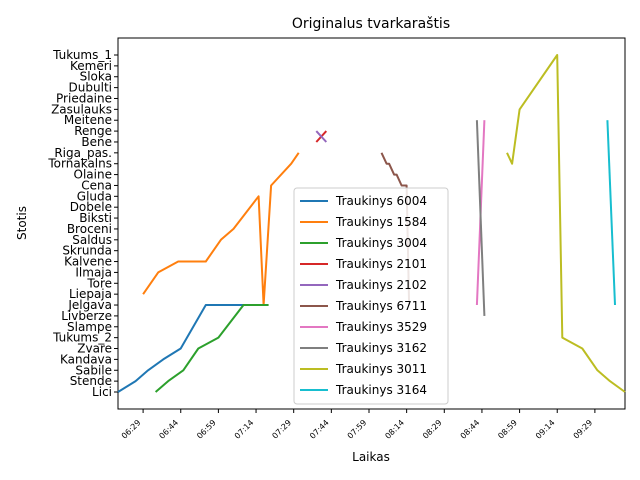  What do you see at coordinates (432, 429) in the screenshot?
I see `x-tick-label: 08:29` at bounding box center [432, 429].